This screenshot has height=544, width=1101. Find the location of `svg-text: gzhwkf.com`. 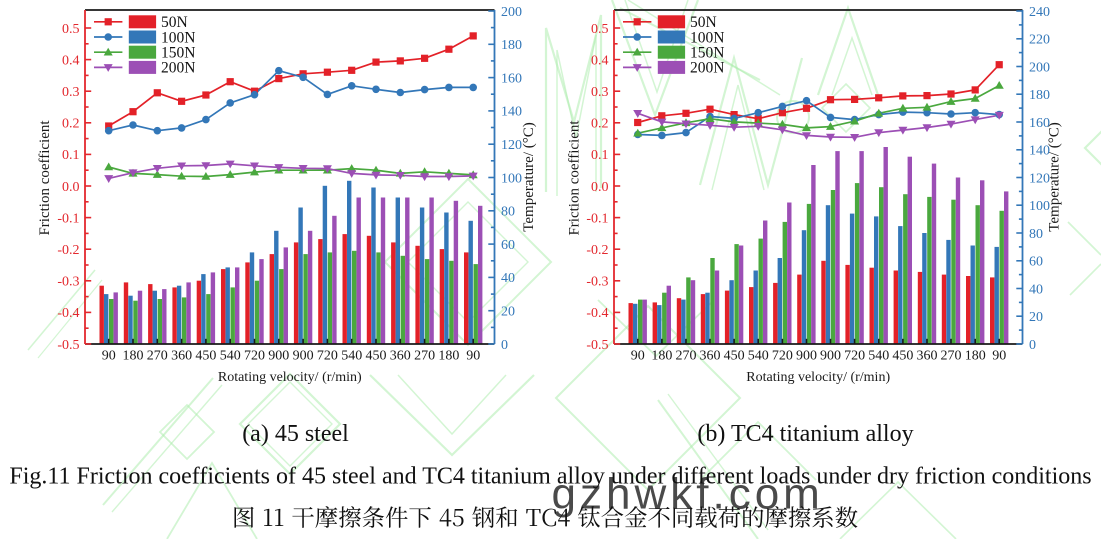

svg-text: gzhwkf.com is located at coordinates (688, 494).